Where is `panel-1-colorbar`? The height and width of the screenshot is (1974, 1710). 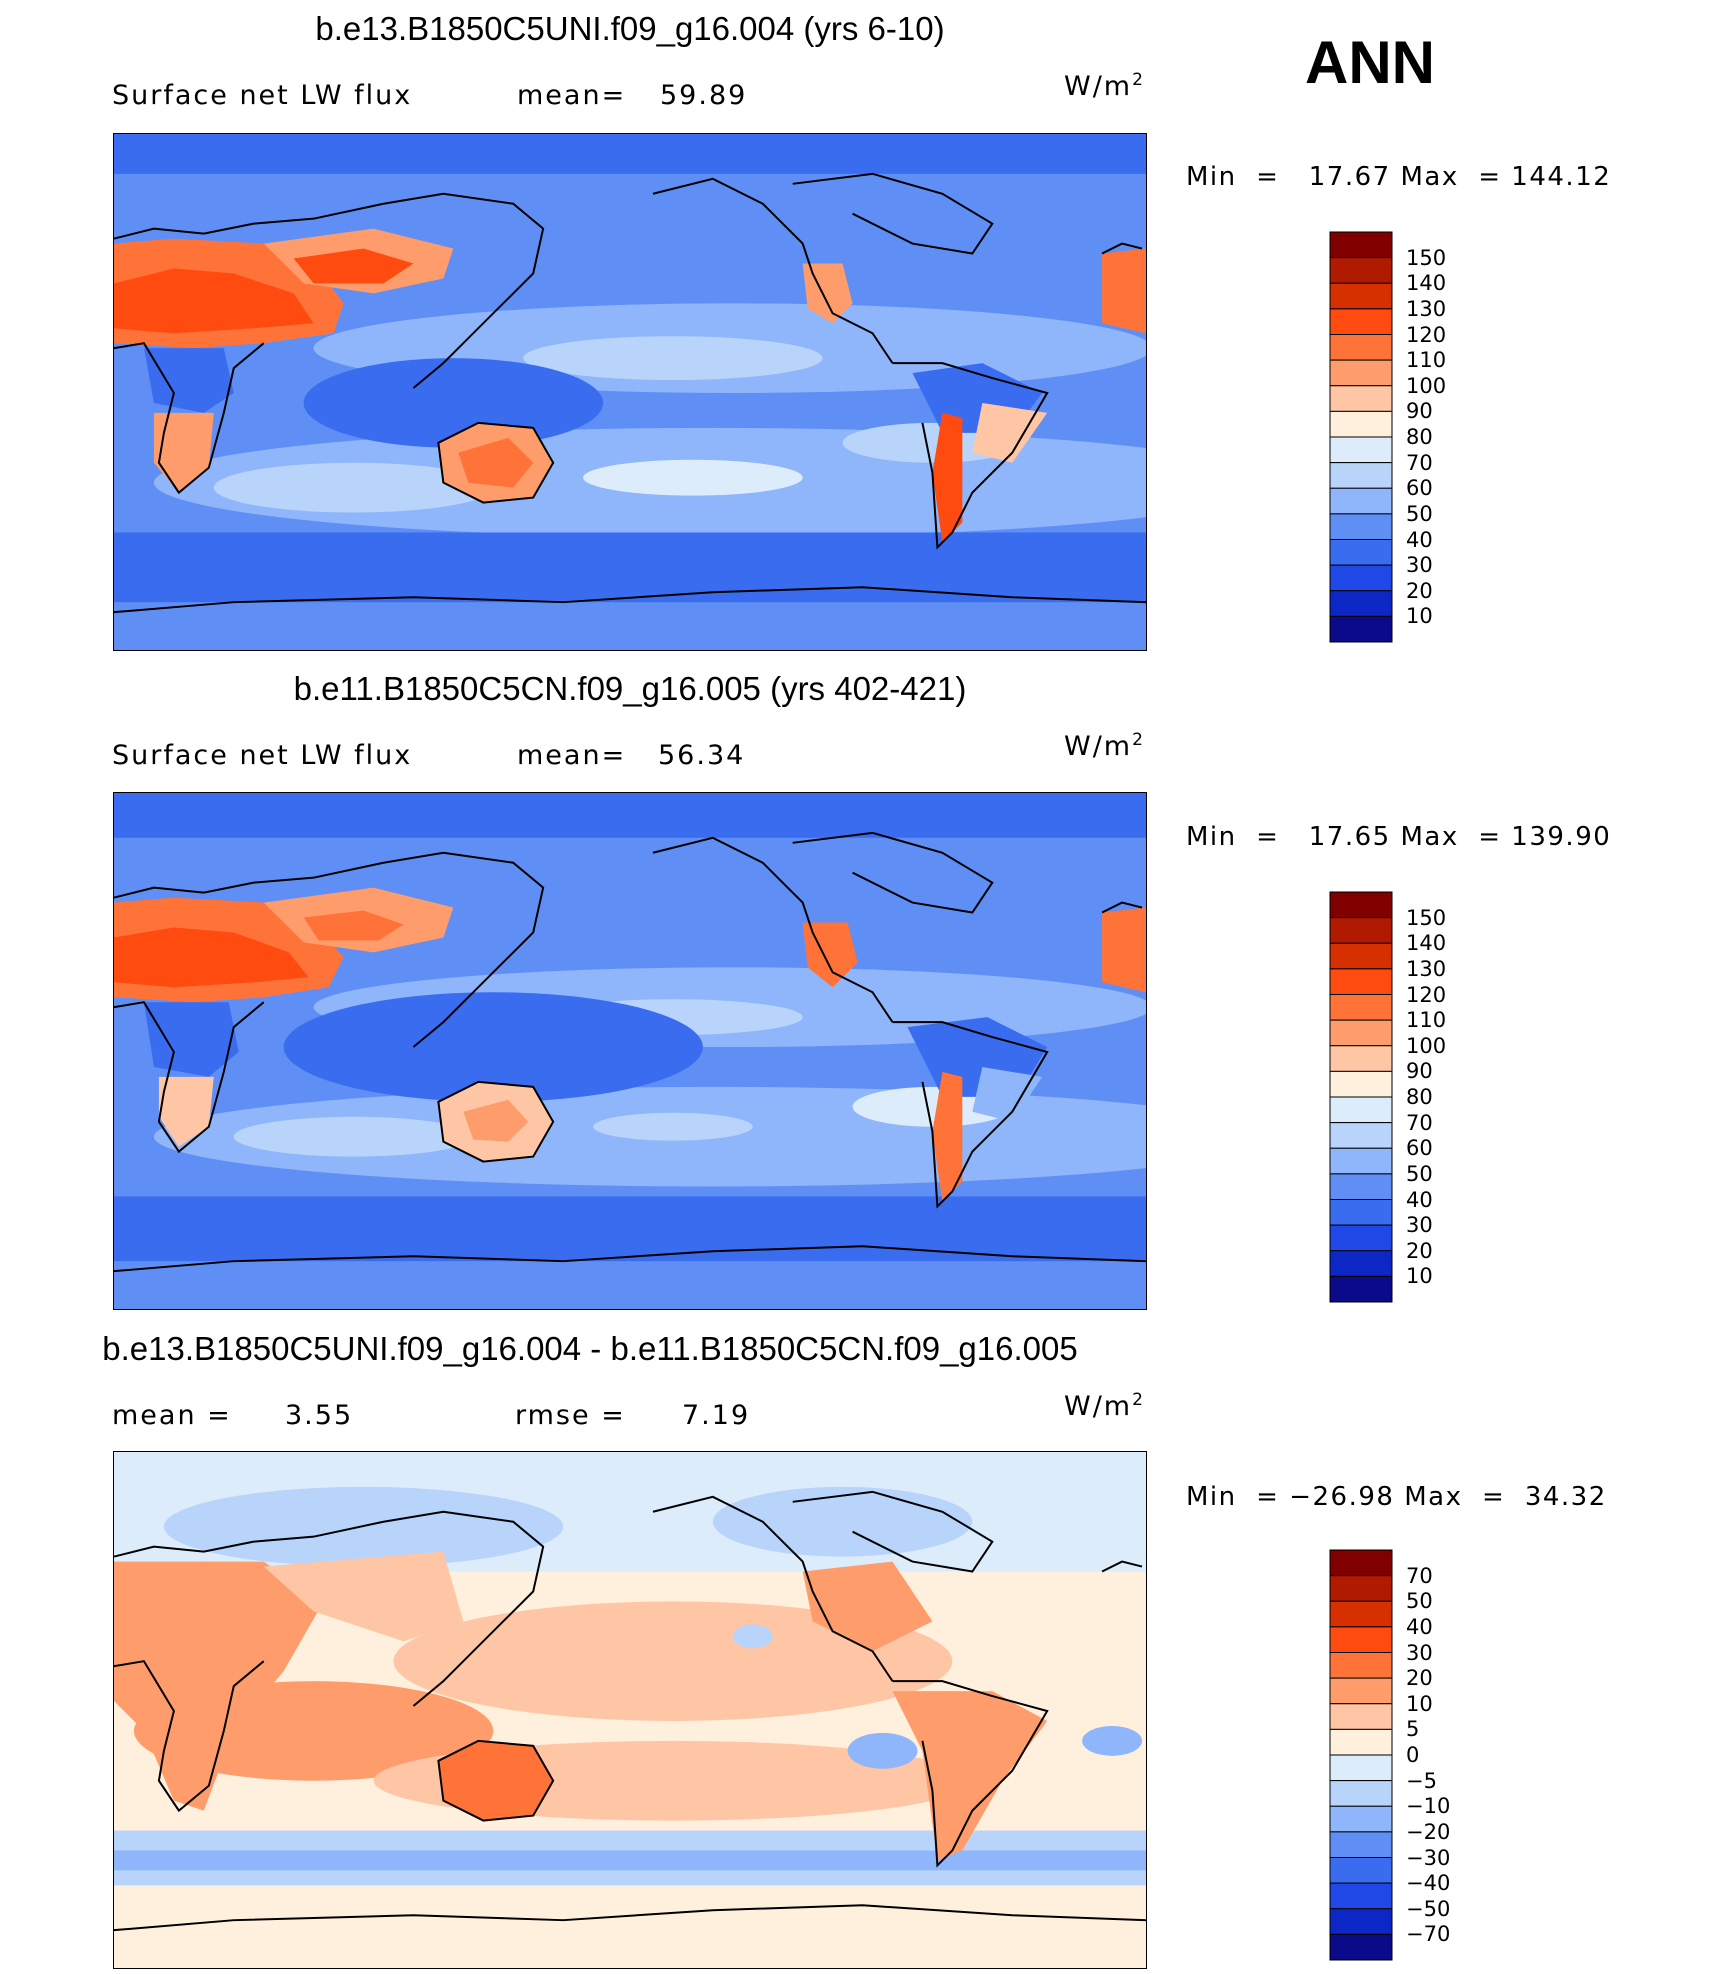 panel-1-colorbar is located at coordinates (1361, 437).